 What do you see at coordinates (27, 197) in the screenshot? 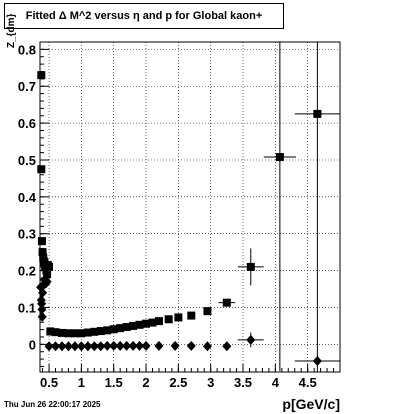
I see `y-tick-label: 0.4` at bounding box center [27, 197].